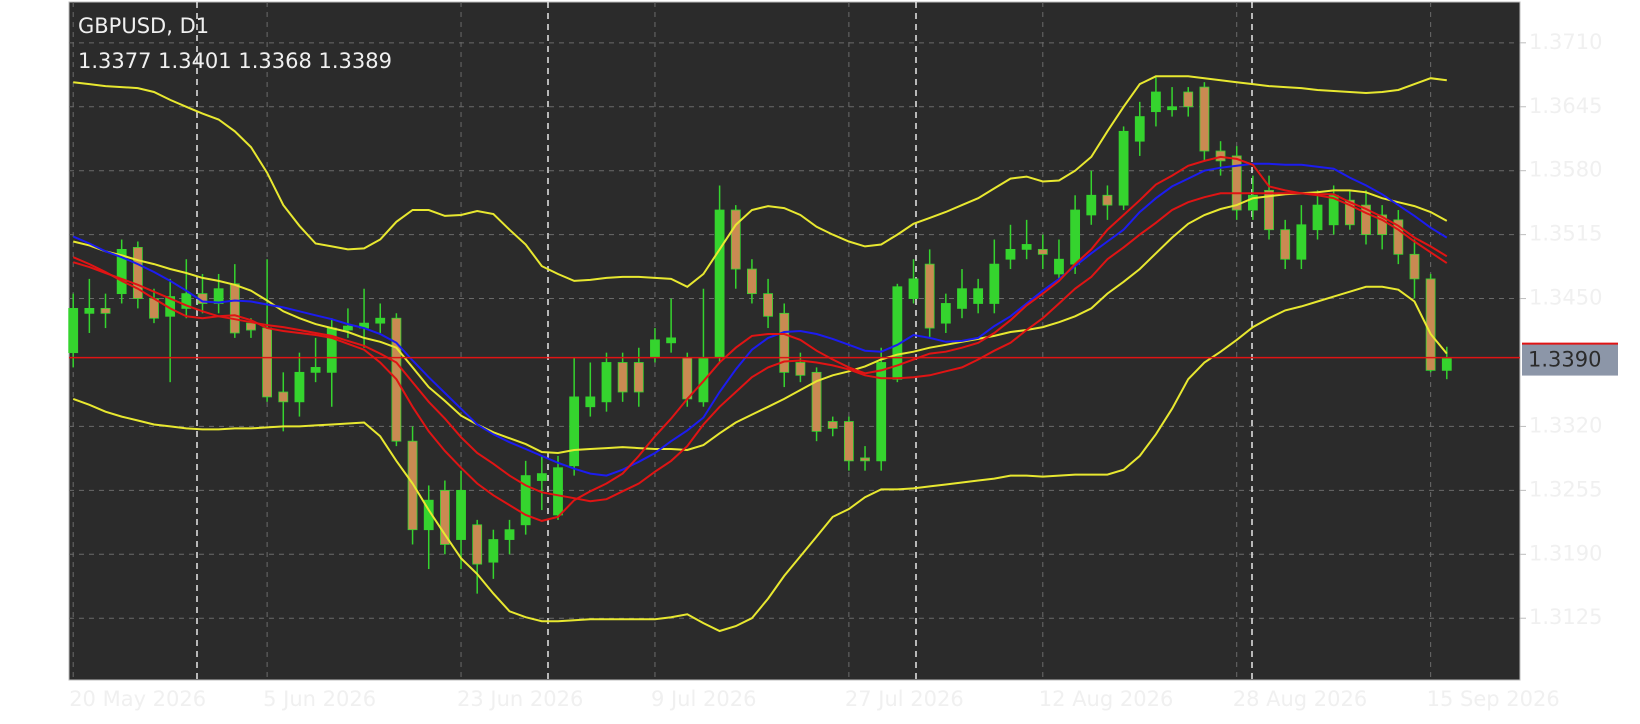 This screenshot has width=1640, height=724. What do you see at coordinates (904, 699) in the screenshot?
I see `x-tick-label: 27 Jul 2026` at bounding box center [904, 699].